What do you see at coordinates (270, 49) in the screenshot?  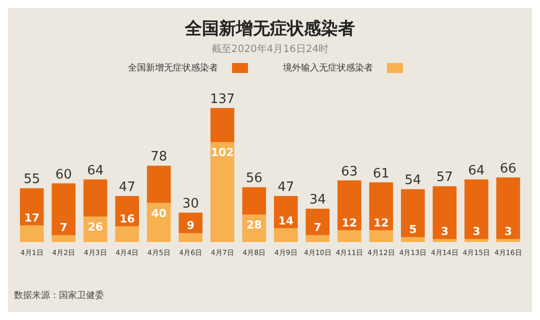 I see `chart-subtitle: 截至2020年4月16日24时` at bounding box center [270, 49].